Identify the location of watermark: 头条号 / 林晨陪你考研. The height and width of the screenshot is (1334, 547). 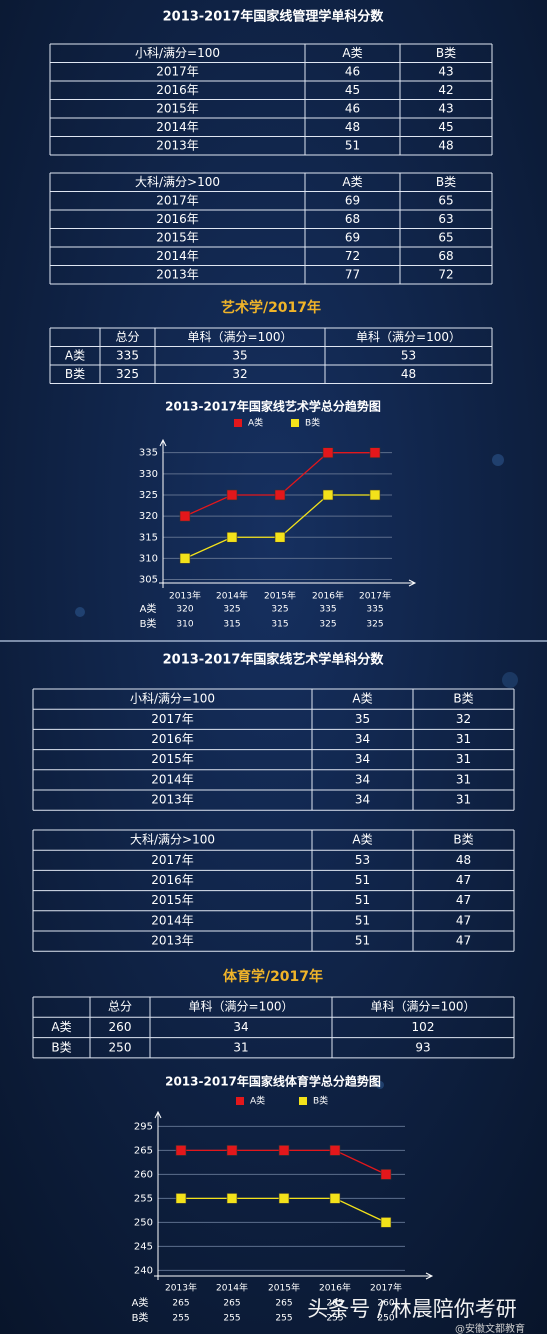
(411, 1309).